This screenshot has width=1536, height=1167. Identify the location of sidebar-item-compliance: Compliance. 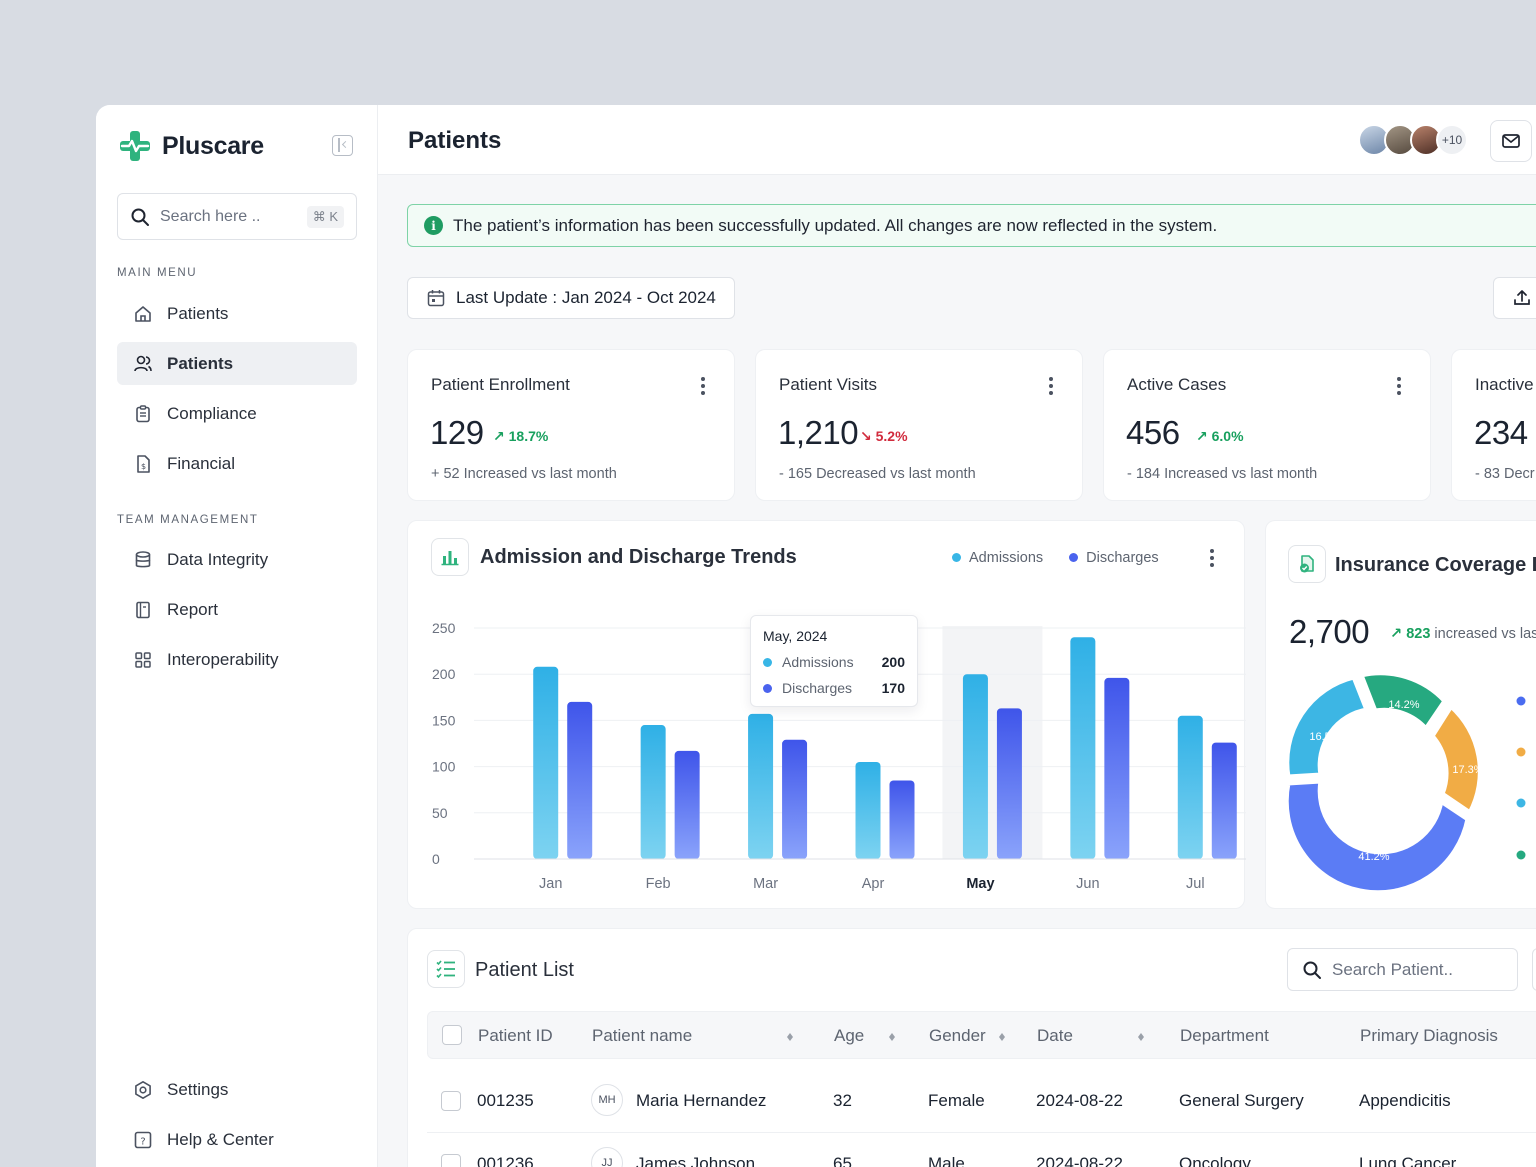
(237, 413).